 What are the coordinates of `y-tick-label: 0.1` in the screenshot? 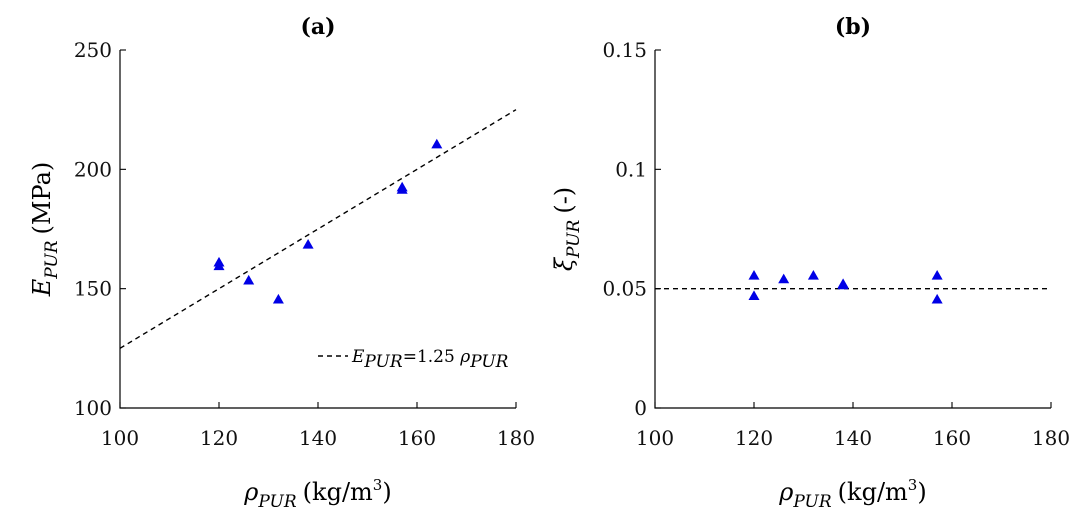 It's located at (631, 169).